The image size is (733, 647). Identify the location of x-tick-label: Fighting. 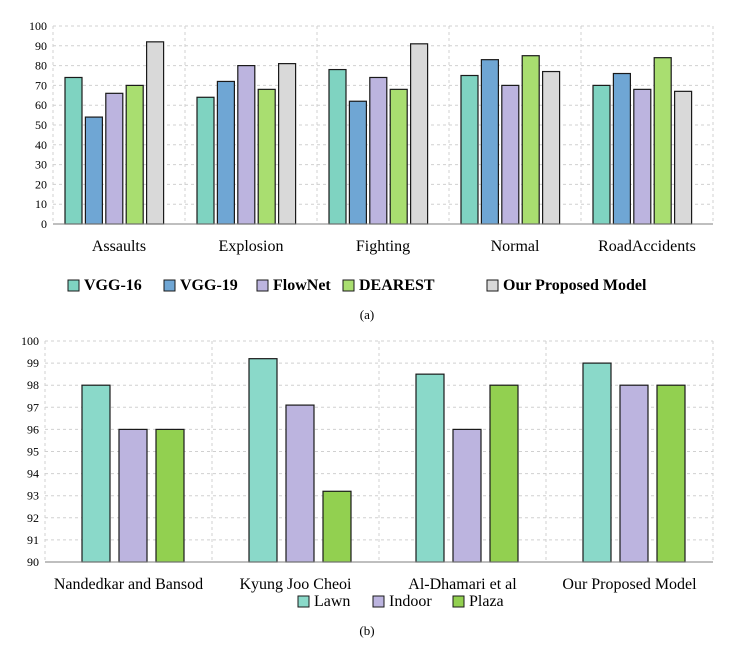
(383, 246).